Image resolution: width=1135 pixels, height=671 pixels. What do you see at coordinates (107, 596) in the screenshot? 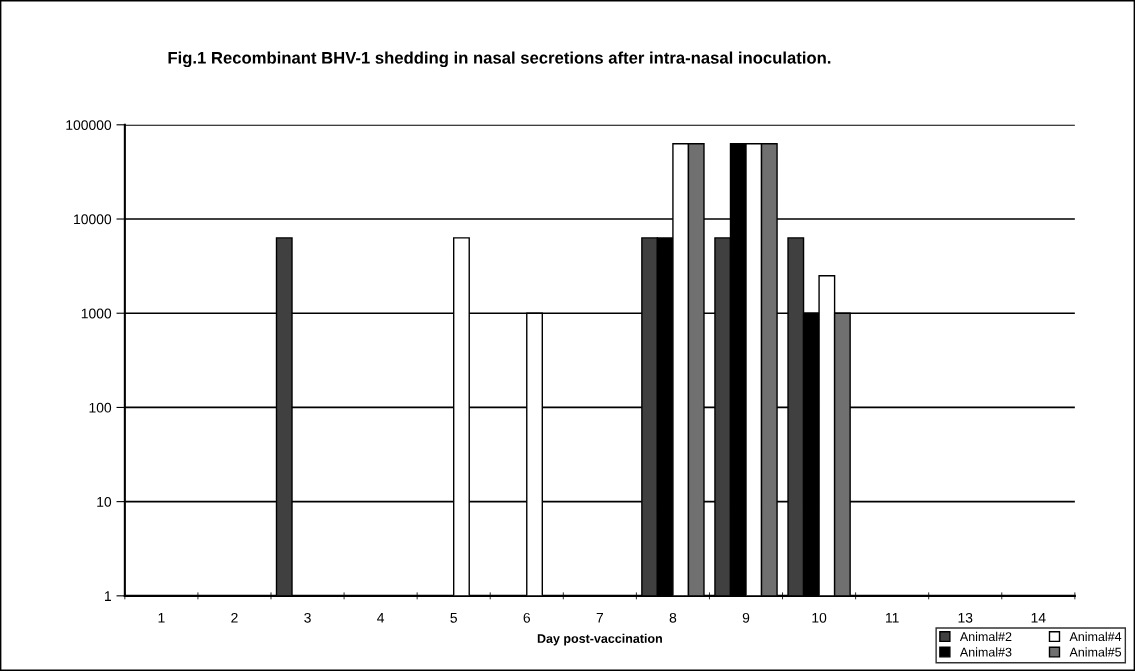
I see `y-tick-label: 1` at bounding box center [107, 596].